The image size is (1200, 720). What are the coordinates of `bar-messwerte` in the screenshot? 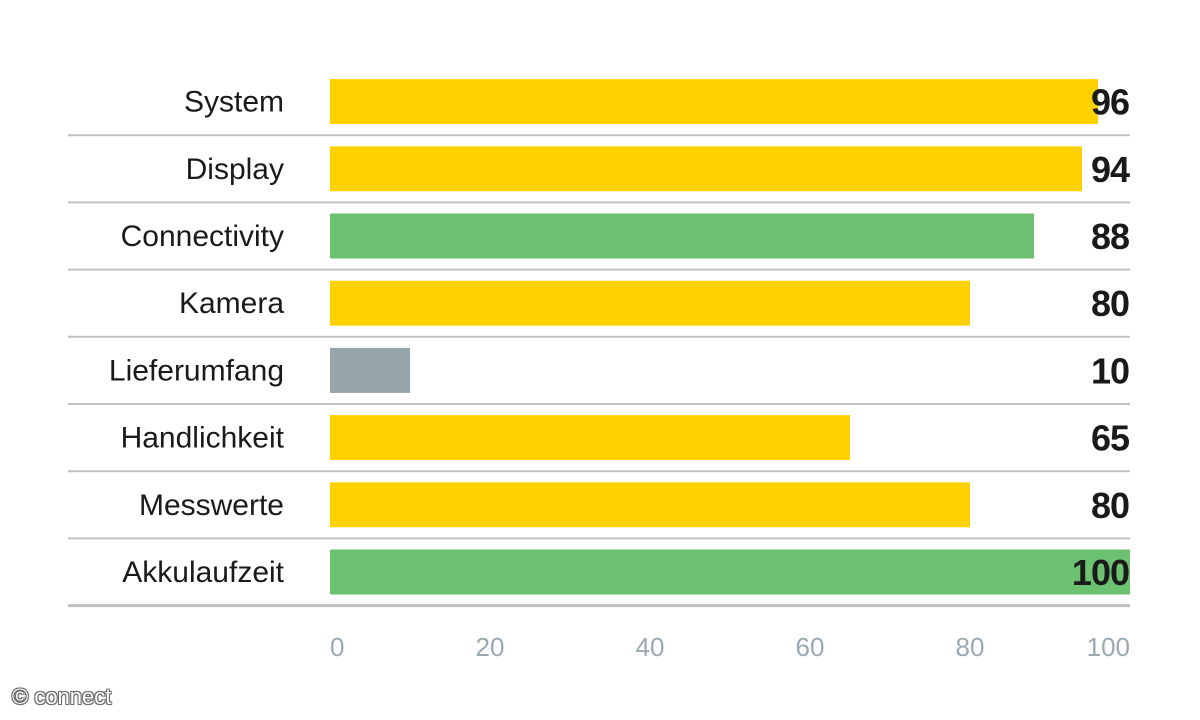 It's located at (650, 505).